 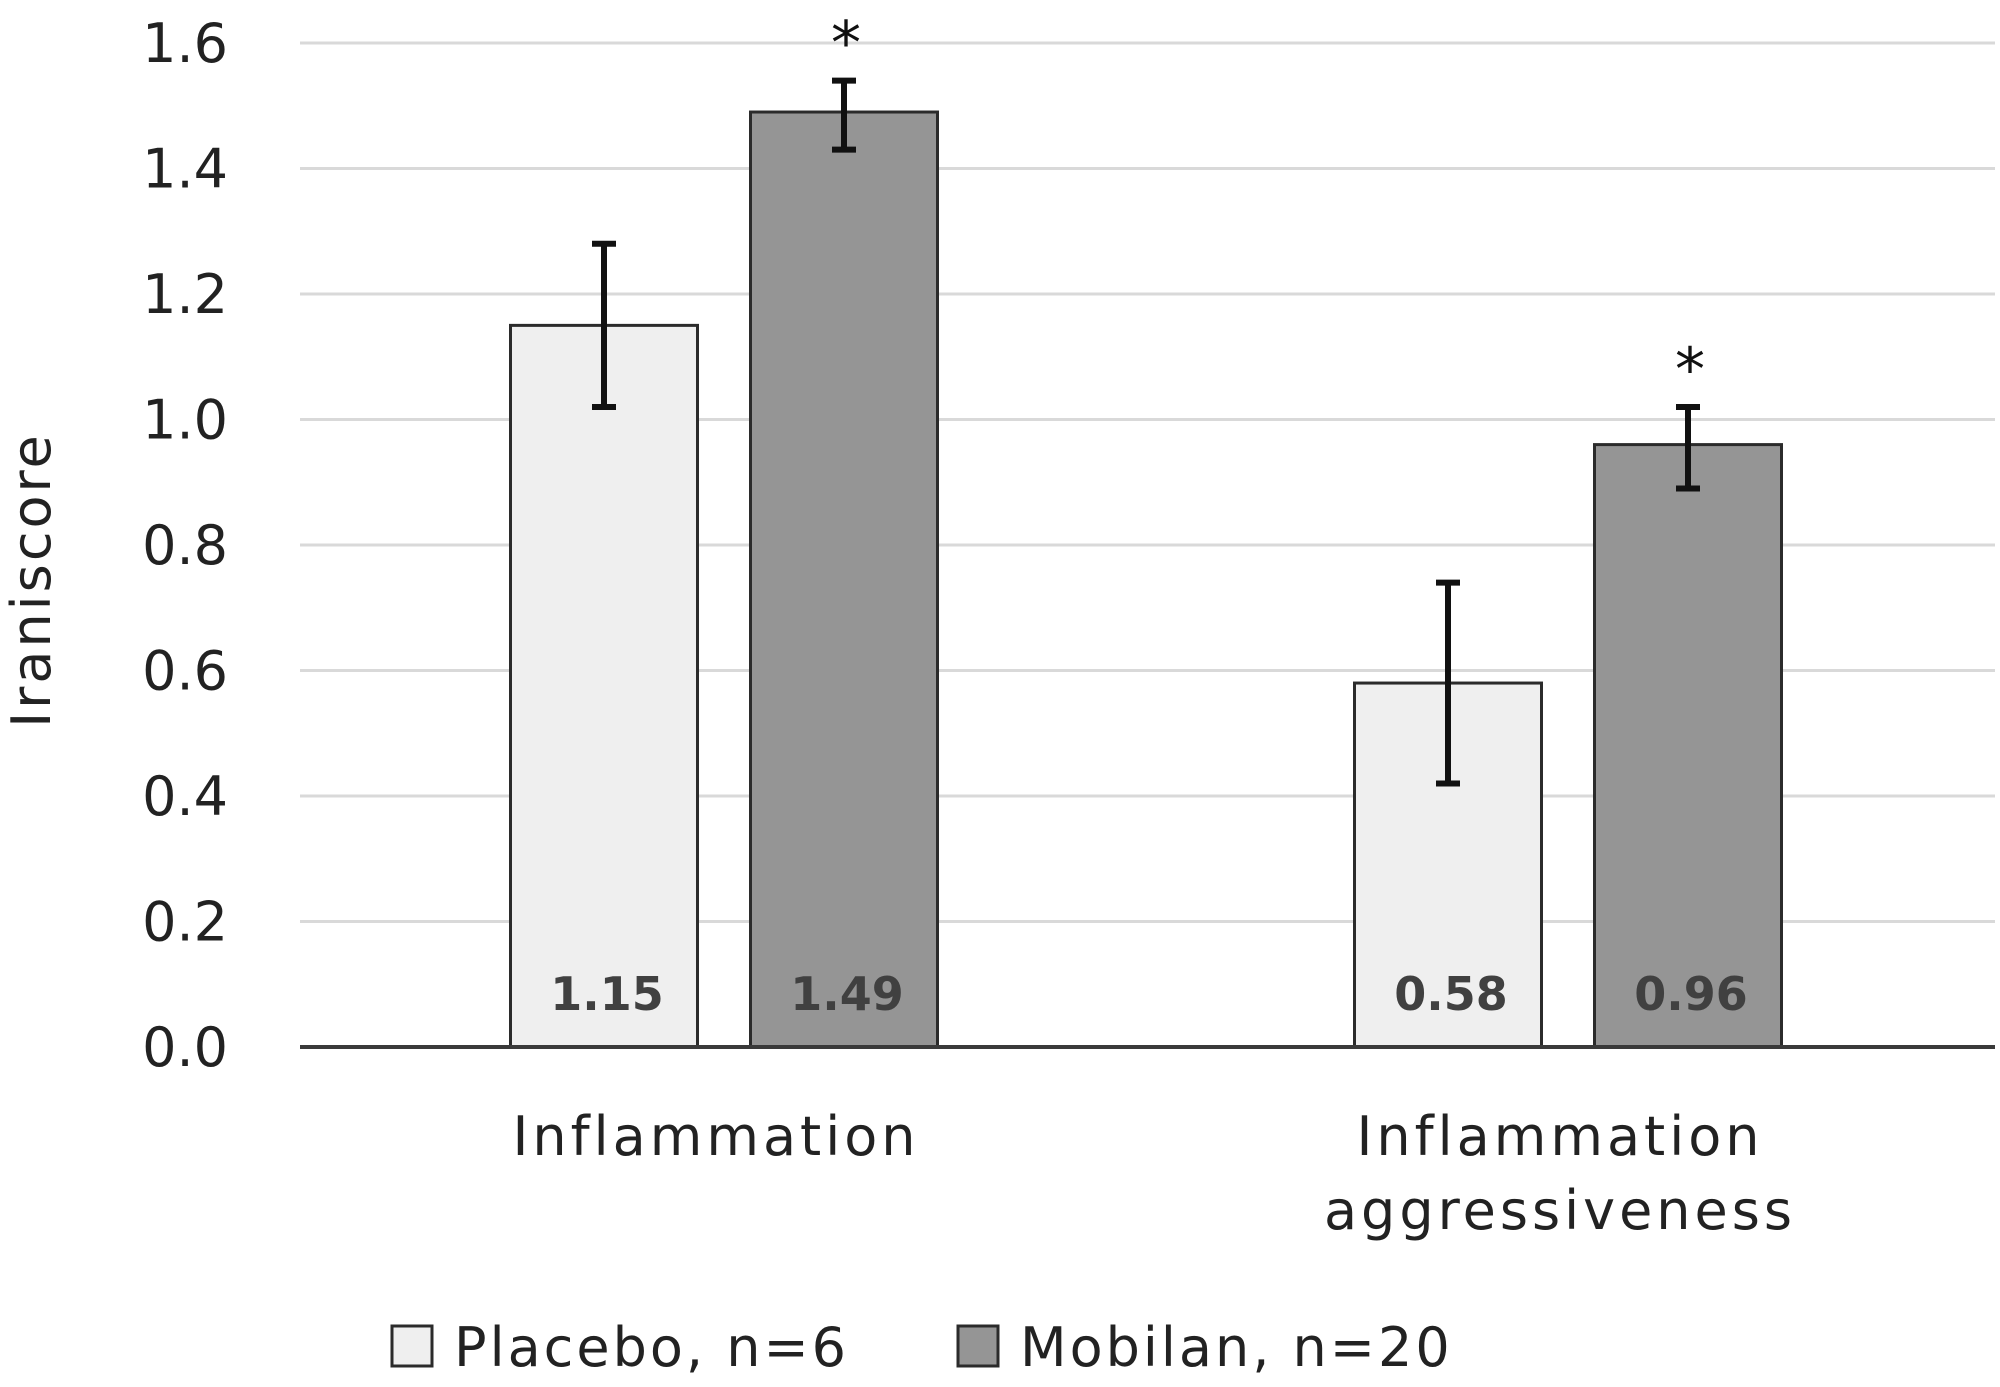 I want to click on legend-swatch-placebo, so click(x=412, y=1346).